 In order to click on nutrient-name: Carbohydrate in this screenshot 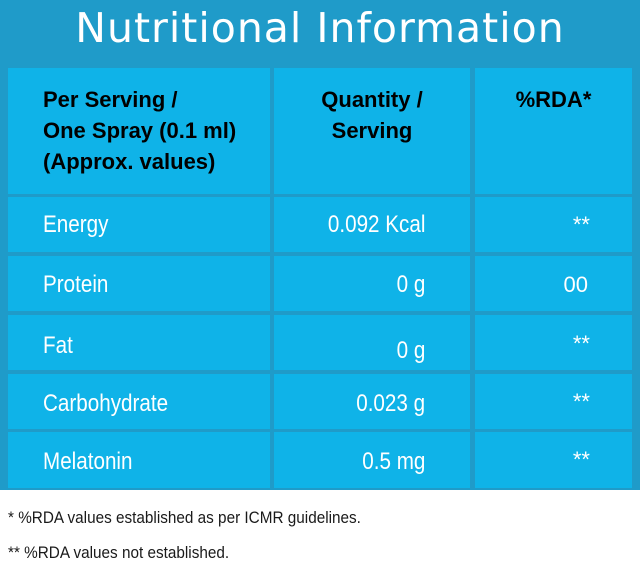, I will do `click(106, 403)`.